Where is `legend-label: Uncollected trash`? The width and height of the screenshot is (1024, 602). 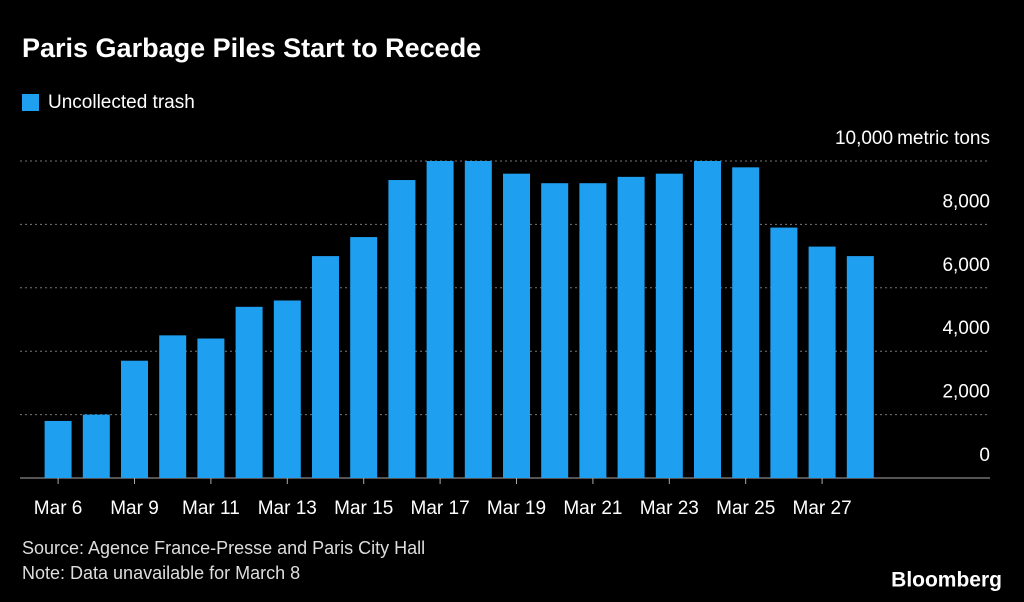 legend-label: Uncollected trash is located at coordinates (121, 102).